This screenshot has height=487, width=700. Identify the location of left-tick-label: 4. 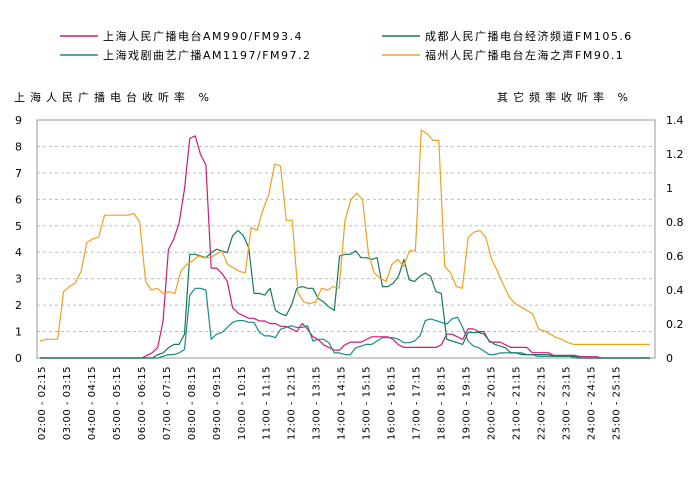
(18, 252).